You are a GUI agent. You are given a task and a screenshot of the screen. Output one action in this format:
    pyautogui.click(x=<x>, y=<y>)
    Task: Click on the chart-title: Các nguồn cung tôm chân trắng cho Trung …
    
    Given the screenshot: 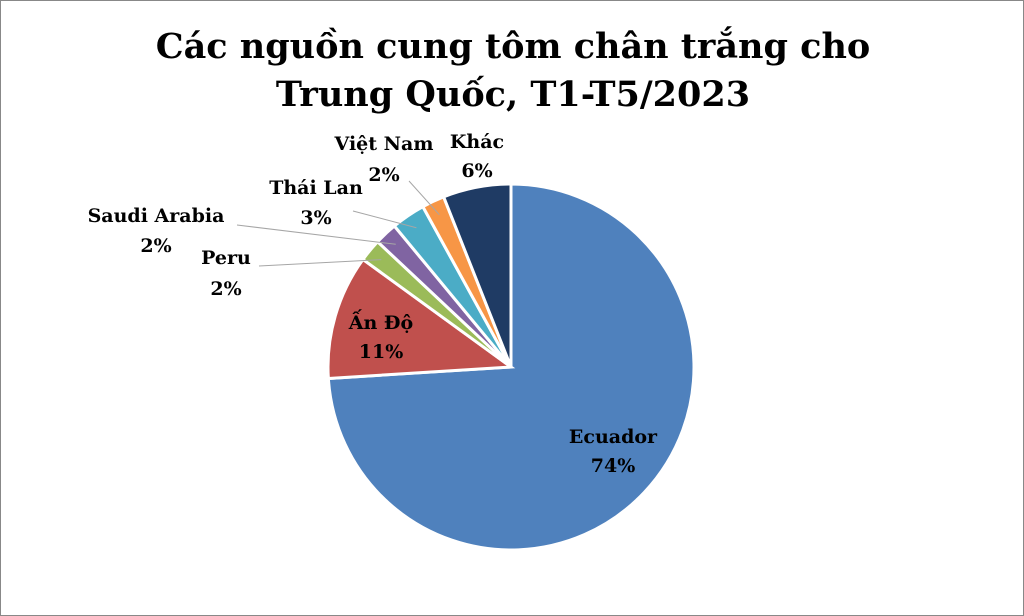 What is the action you would take?
    pyautogui.click(x=513, y=70)
    